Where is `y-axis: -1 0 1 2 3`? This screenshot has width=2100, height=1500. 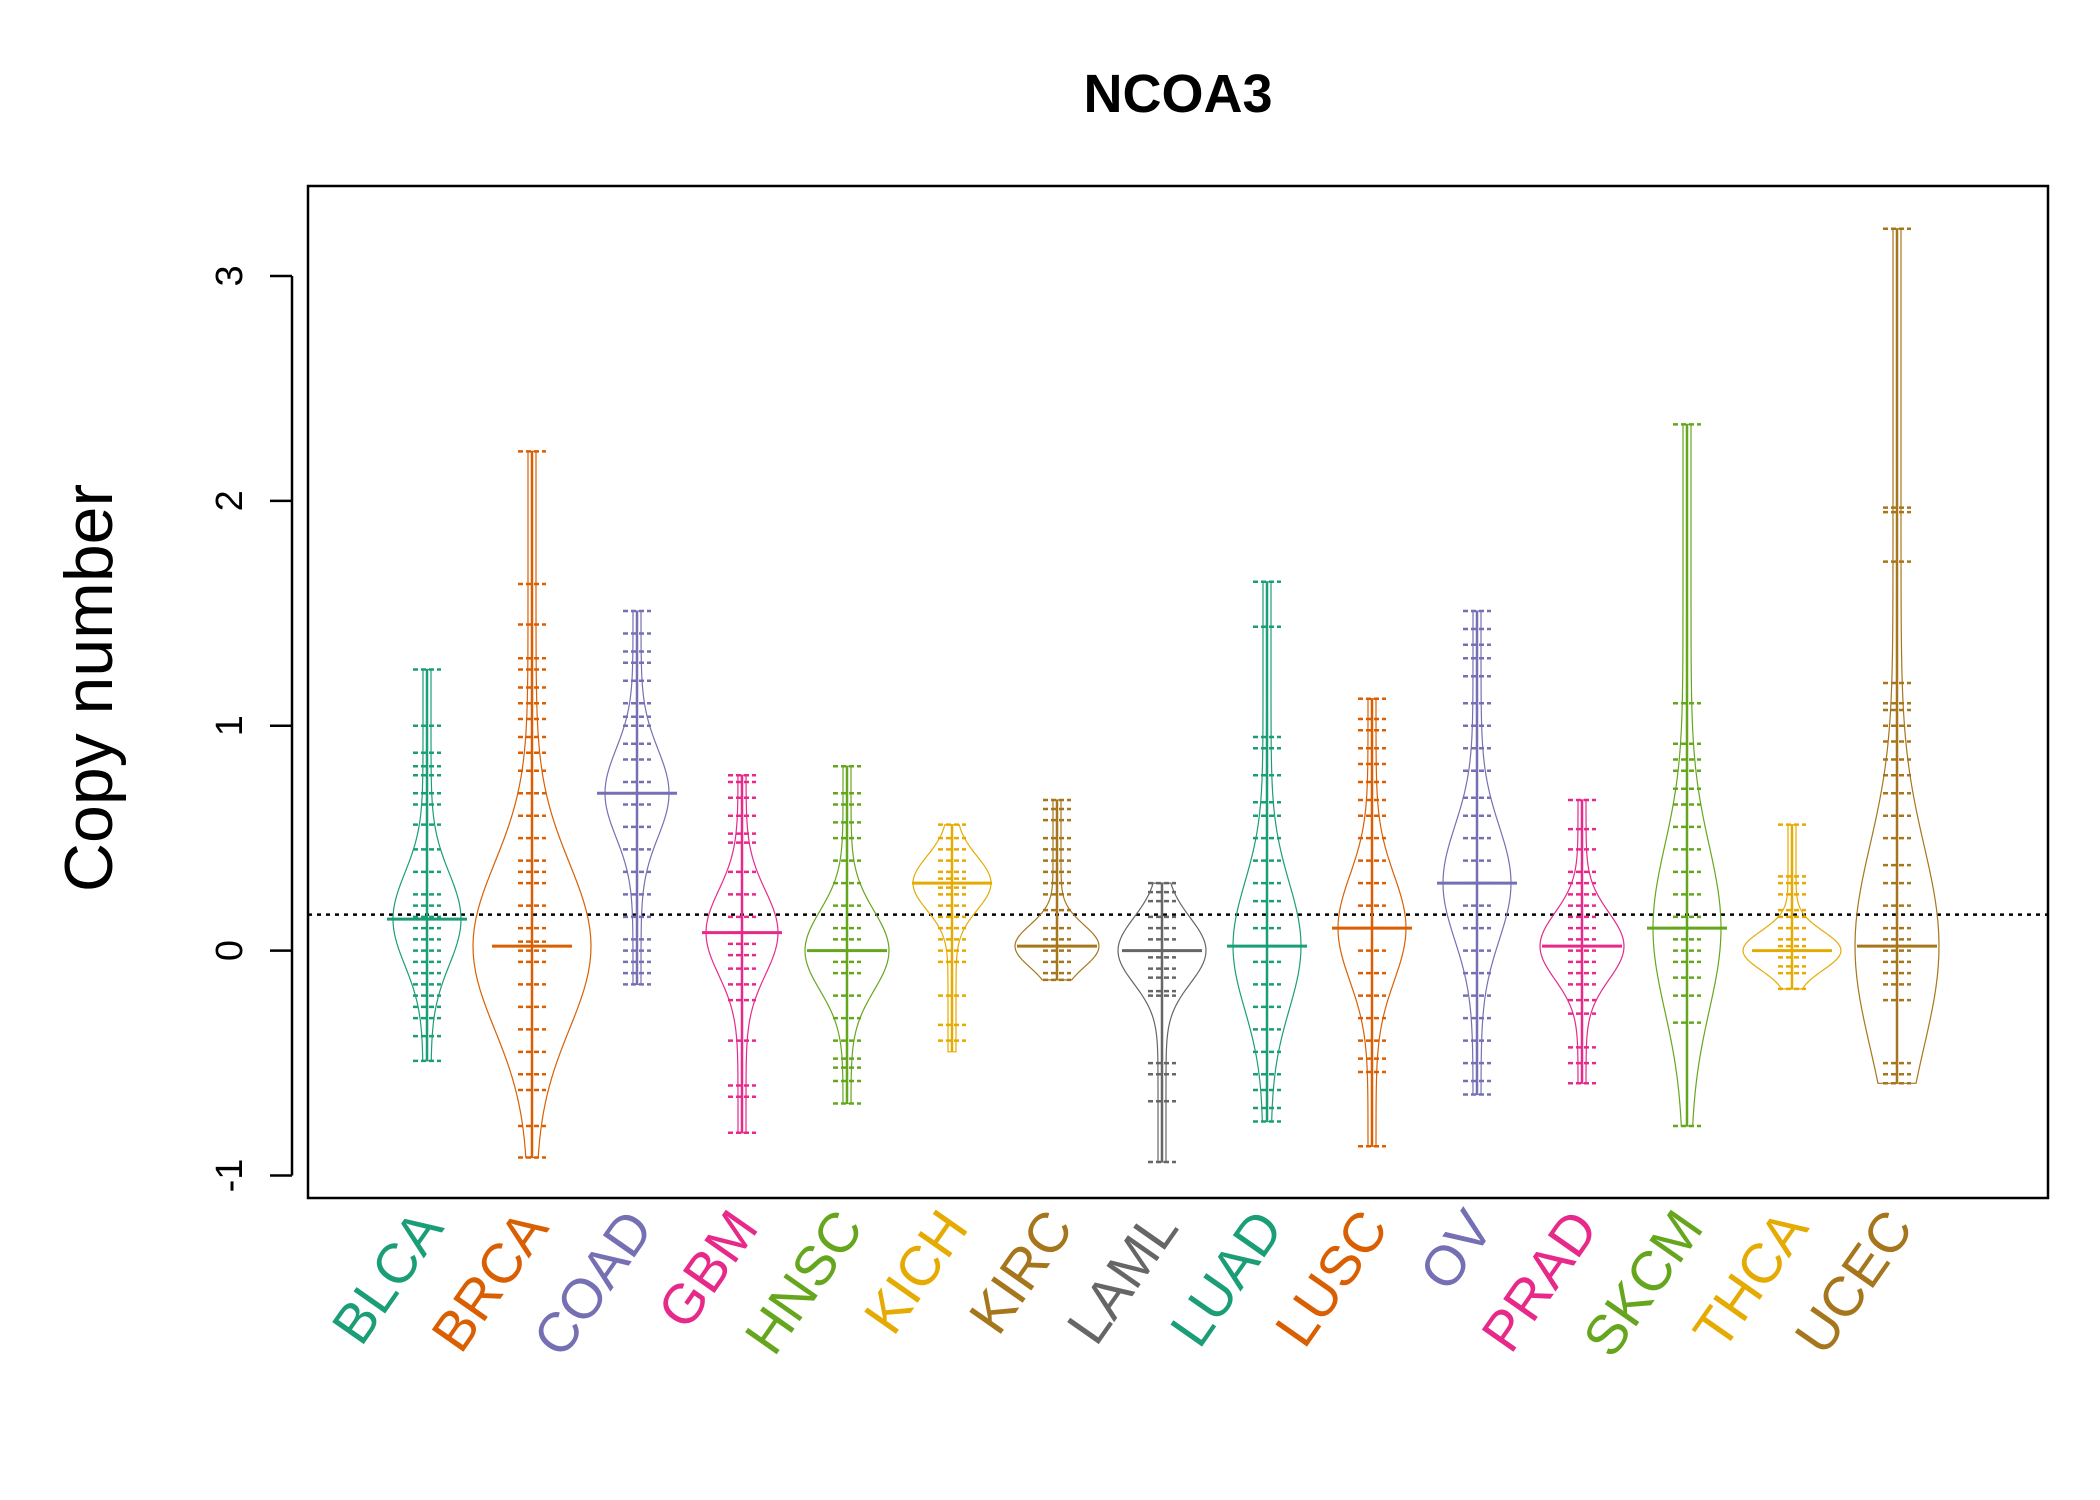
y-axis: -1 0 1 2 3 is located at coordinates (251, 729).